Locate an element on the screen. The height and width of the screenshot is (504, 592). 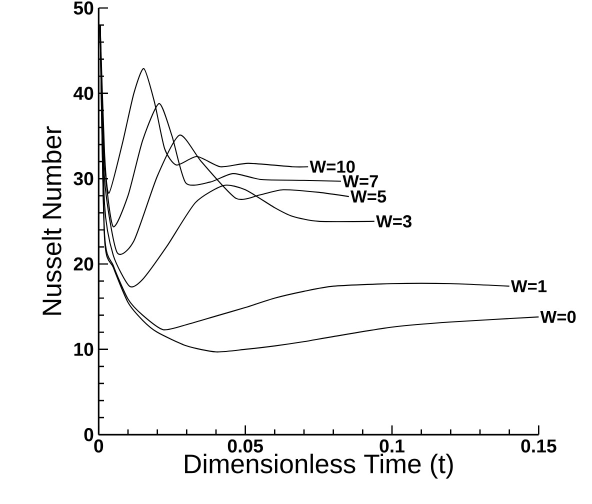
y-tick-label: 30 is located at coordinates (84, 179).